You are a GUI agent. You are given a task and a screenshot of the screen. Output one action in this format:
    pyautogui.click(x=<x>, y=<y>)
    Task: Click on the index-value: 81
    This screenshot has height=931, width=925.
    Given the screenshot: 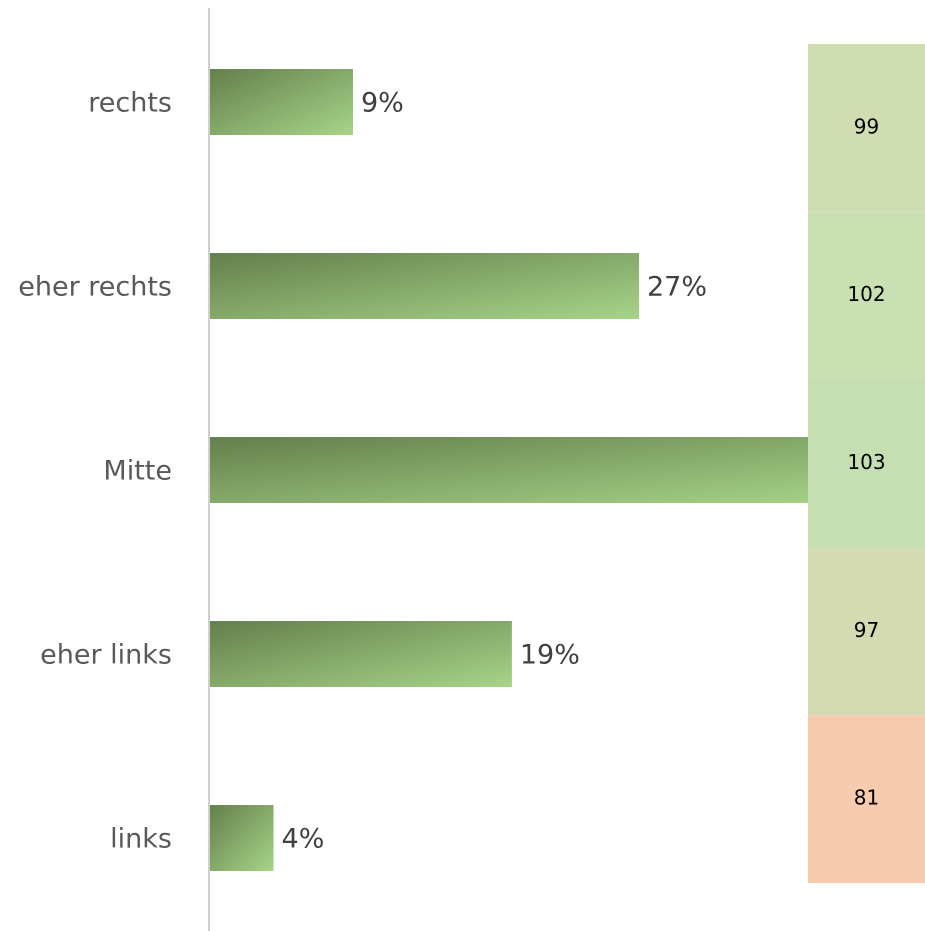 What is the action you would take?
    pyautogui.click(x=866, y=798)
    